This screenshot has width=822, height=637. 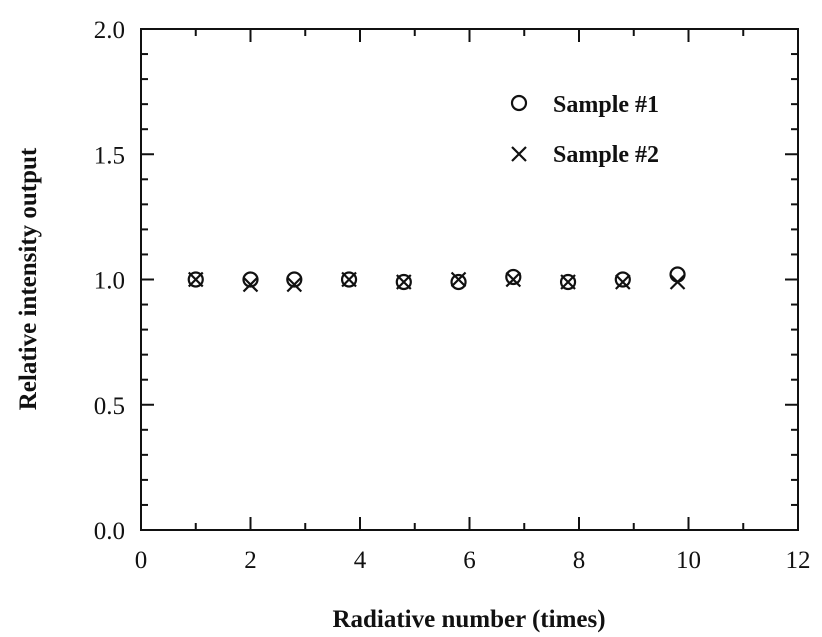 What do you see at coordinates (688, 560) in the screenshot?
I see `x-tick-label: 10` at bounding box center [688, 560].